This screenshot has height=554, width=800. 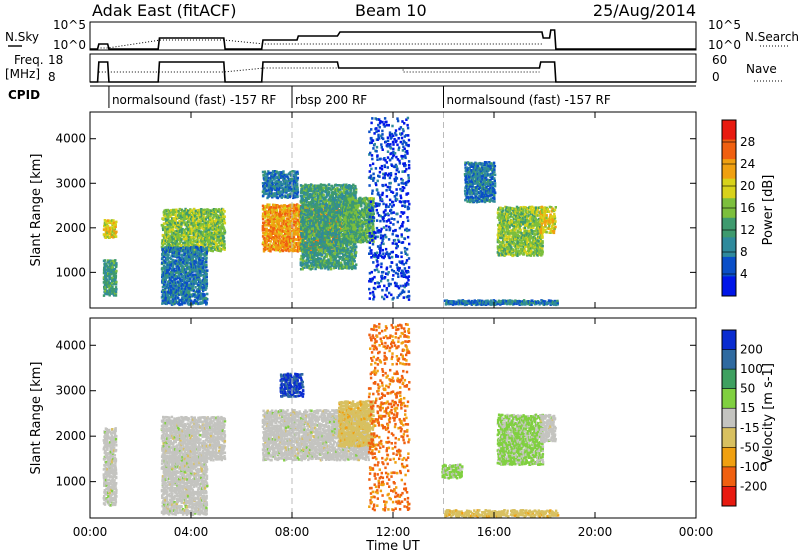 What do you see at coordinates (52, 77) in the screenshot?
I see `freq-tick-bottom: 8` at bounding box center [52, 77].